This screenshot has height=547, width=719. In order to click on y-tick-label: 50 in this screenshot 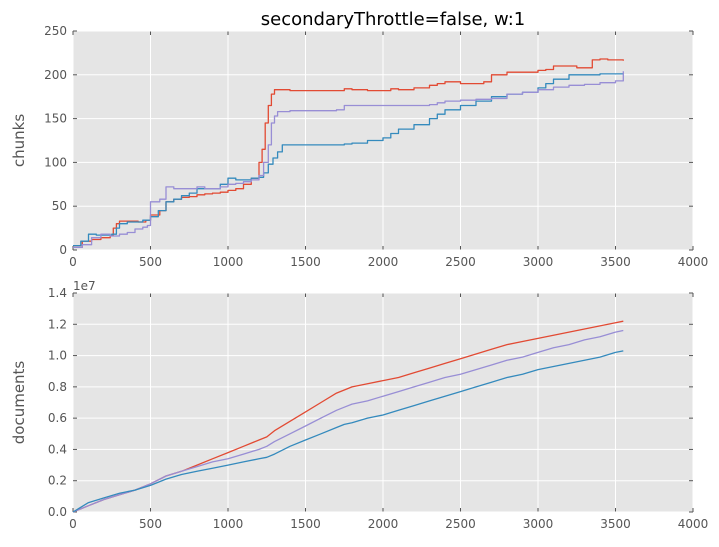, I will do `click(59, 206)`.